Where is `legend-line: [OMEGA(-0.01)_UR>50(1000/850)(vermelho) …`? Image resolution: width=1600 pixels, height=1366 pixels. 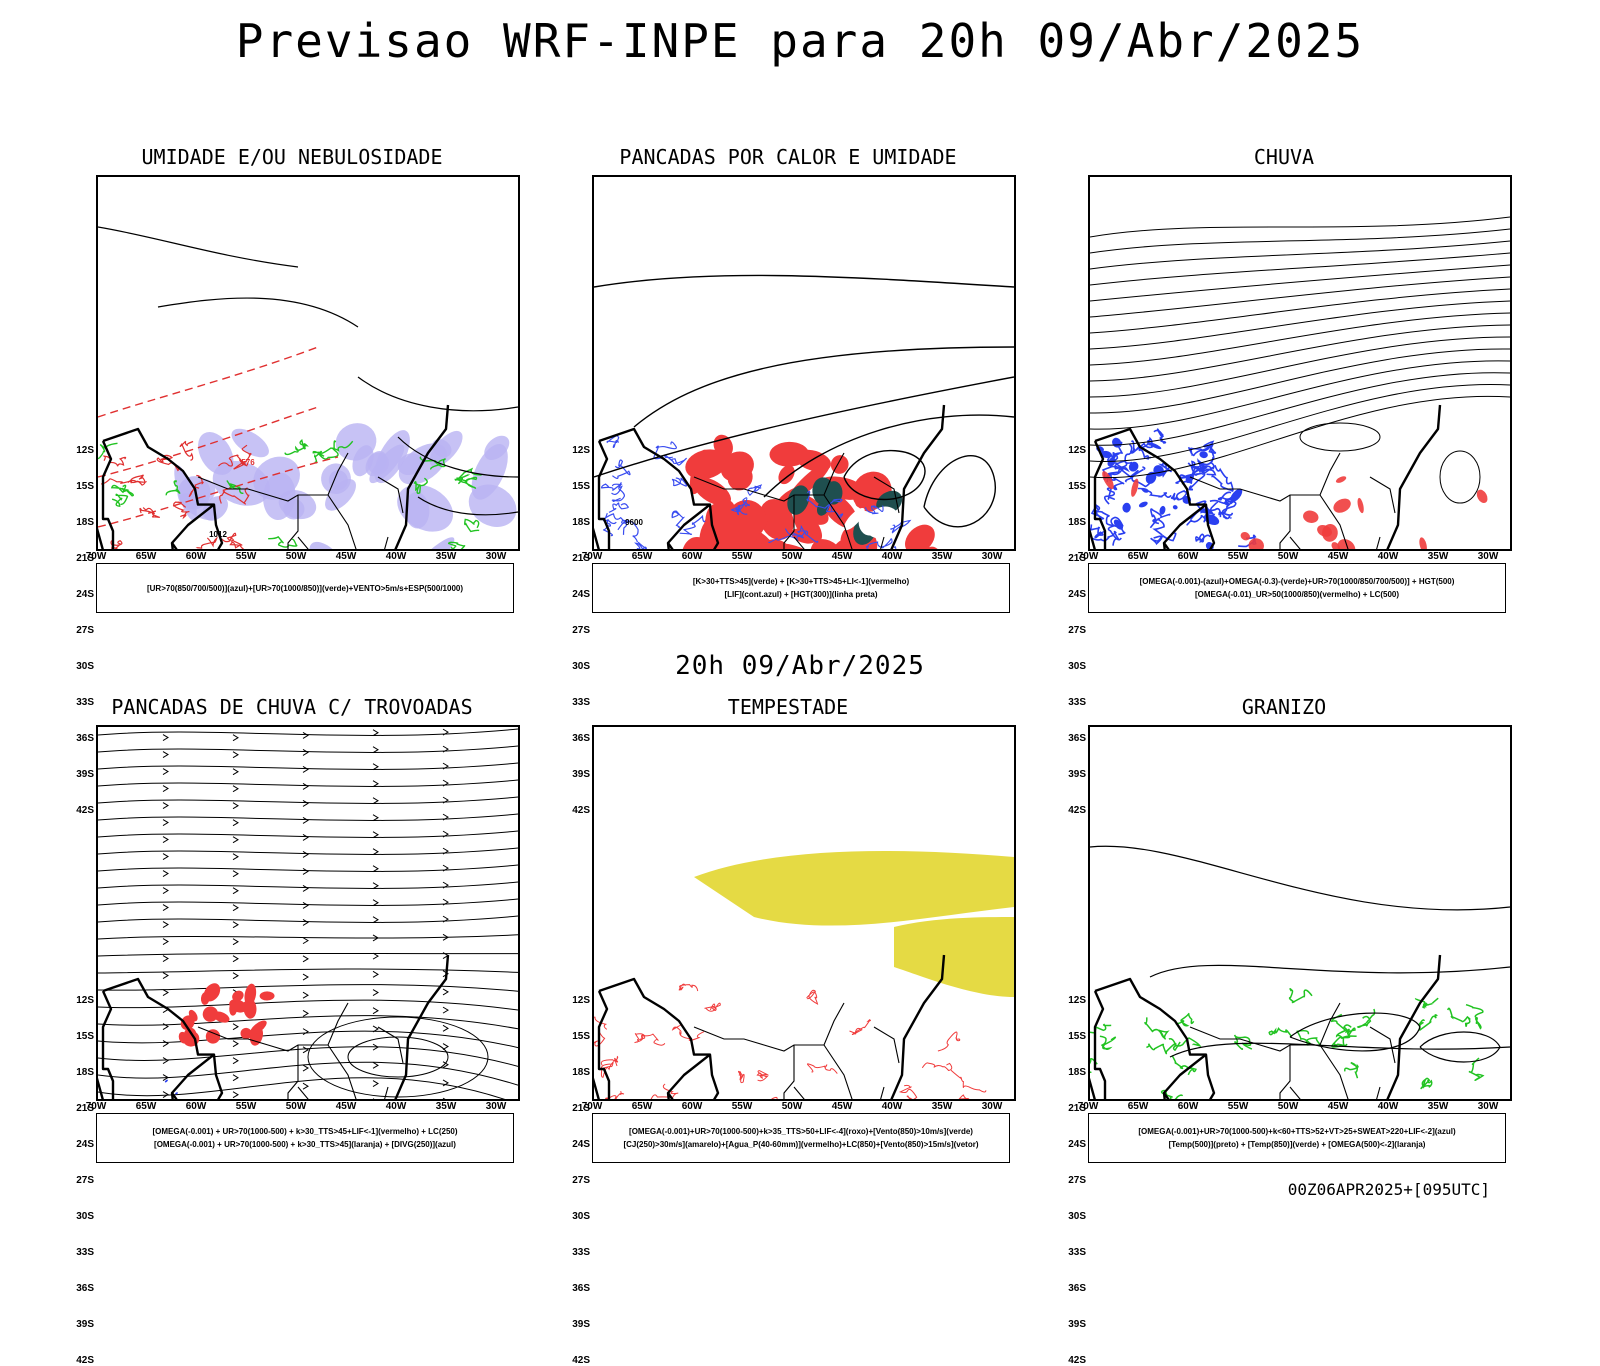
legend-line: [OMEGA(-0.01)_UR>50(1000/850)(vermelho) … is located at coordinates (1297, 594).